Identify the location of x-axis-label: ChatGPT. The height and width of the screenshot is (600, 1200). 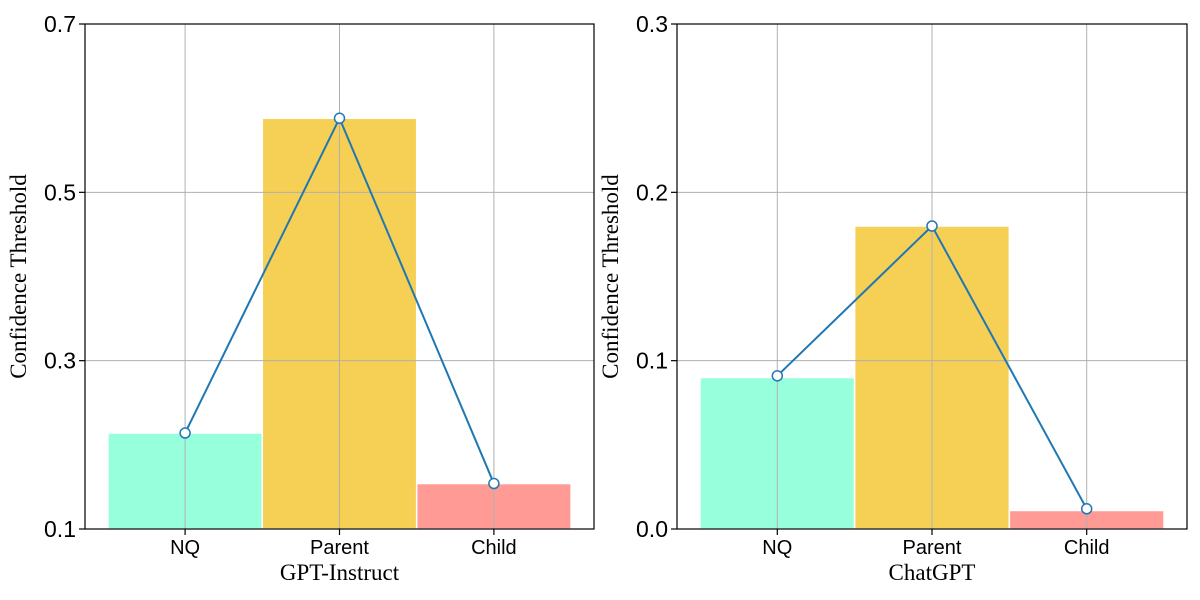
(932, 572).